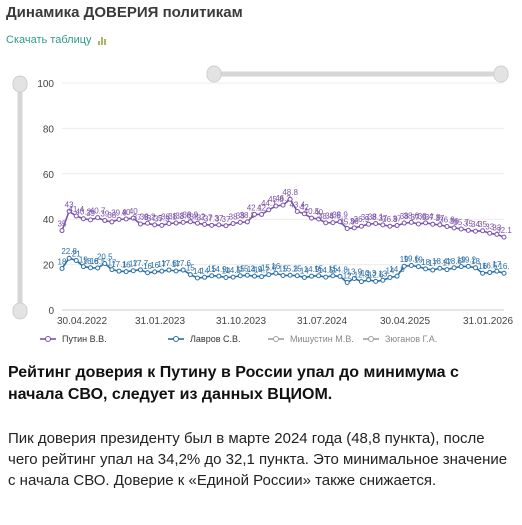  What do you see at coordinates (102, 40) in the screenshot?
I see `bar-chart-icon` at bounding box center [102, 40].